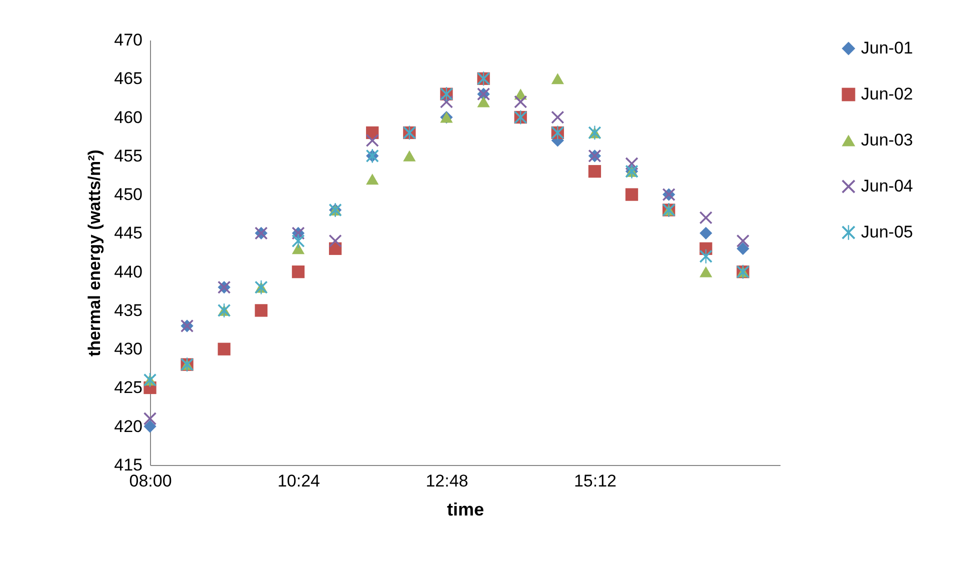 This screenshot has width=960, height=582. Describe the element at coordinates (128, 465) in the screenshot. I see `y-tick-label: 415` at that location.